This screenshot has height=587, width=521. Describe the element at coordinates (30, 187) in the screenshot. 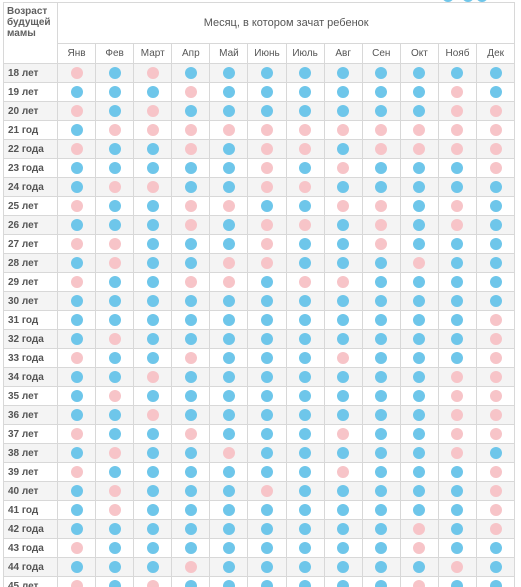

I see `mother-age-label: 24 года` at that location.